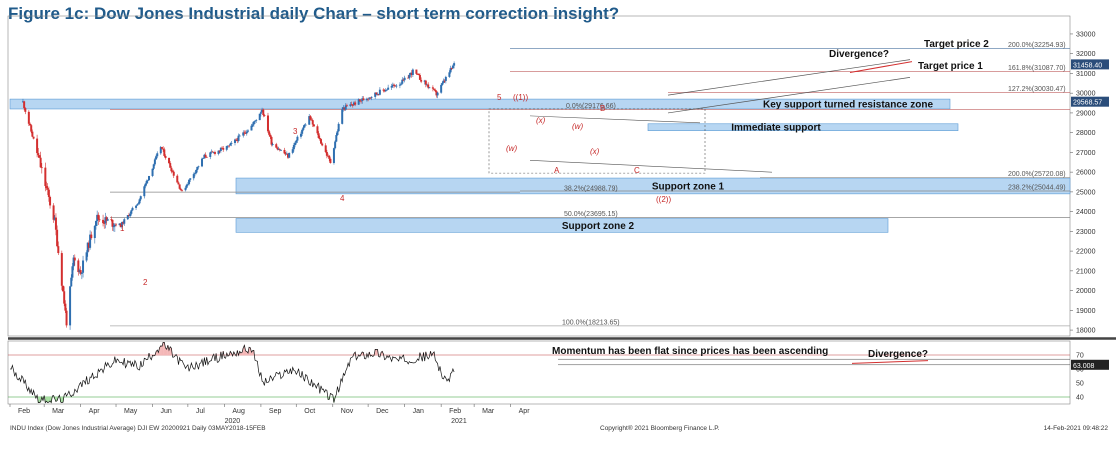  Describe the element at coordinates (660, 428) in the screenshot. I see `footer-copyright: Copyright® 2021 Bloomberg Finance L.P.` at that location.